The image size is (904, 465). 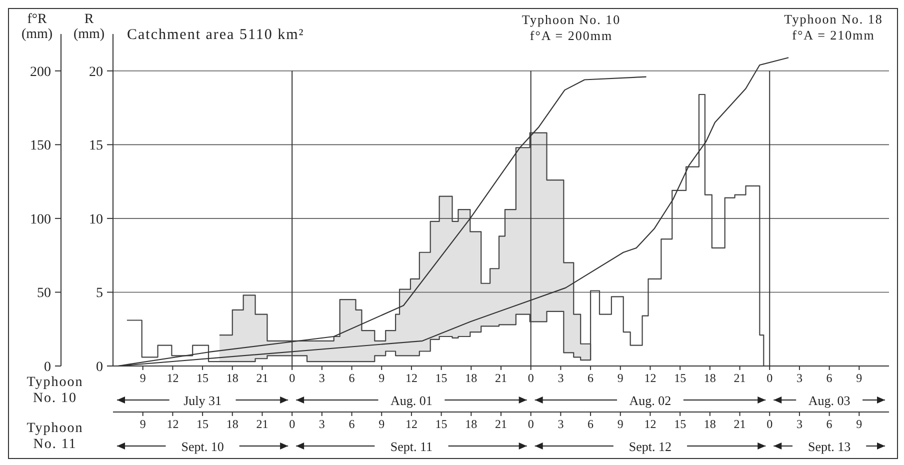 I want to click on annotation: Catchment area 5110 km², so click(x=215, y=35).